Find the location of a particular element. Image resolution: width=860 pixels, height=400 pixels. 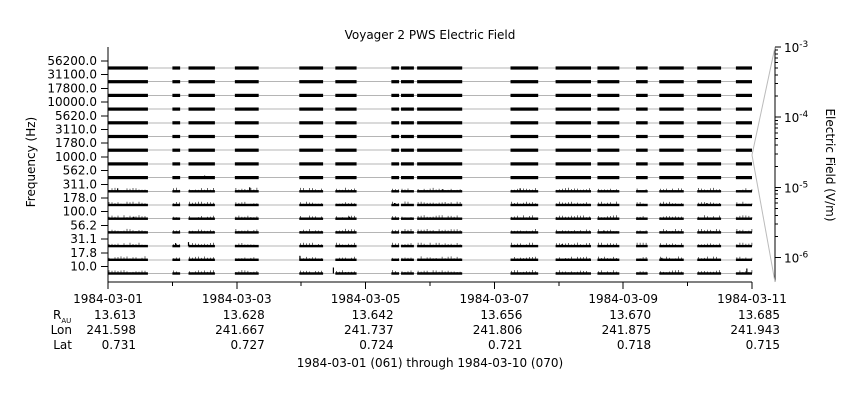

ephemeris-r-value: 13.656 is located at coordinates (501, 315).